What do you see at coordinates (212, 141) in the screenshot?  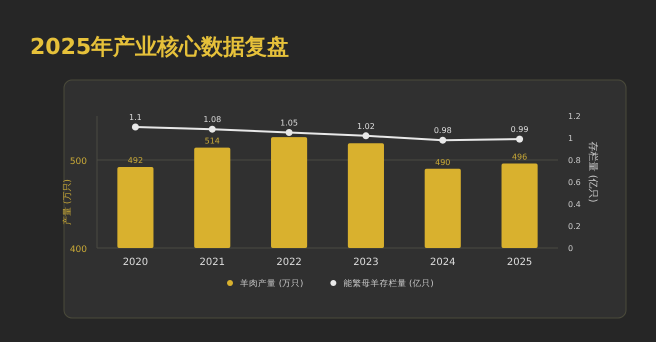 I see `data-label: 514` at bounding box center [212, 141].